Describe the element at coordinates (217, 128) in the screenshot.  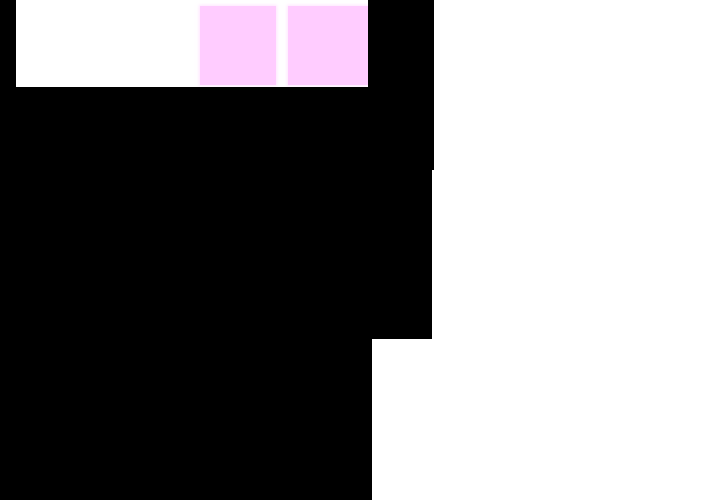
I see `mask-upper-block` at that location.